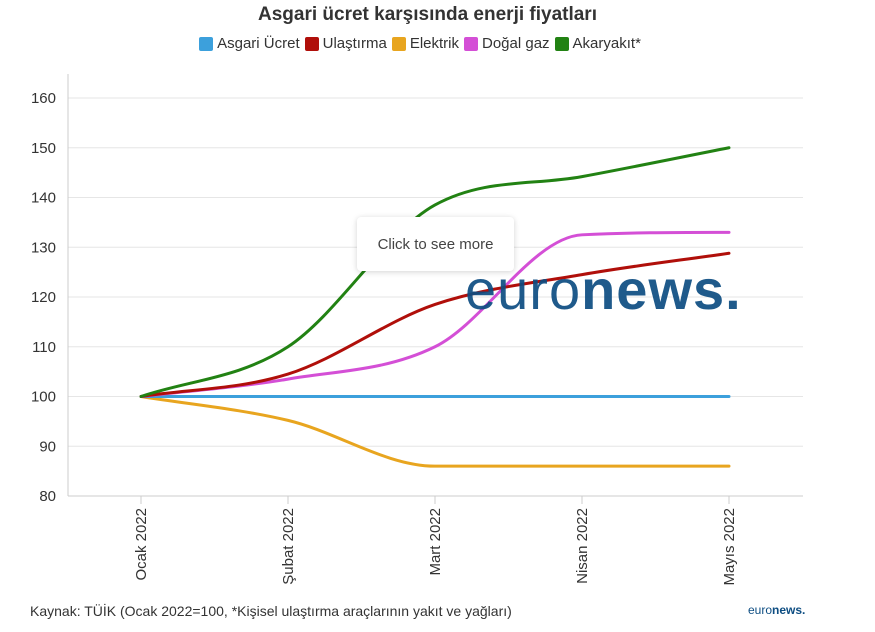 The width and height of the screenshot is (875, 632). What do you see at coordinates (258, 43) in the screenshot?
I see `legend-label: Asgari Ücret` at bounding box center [258, 43].